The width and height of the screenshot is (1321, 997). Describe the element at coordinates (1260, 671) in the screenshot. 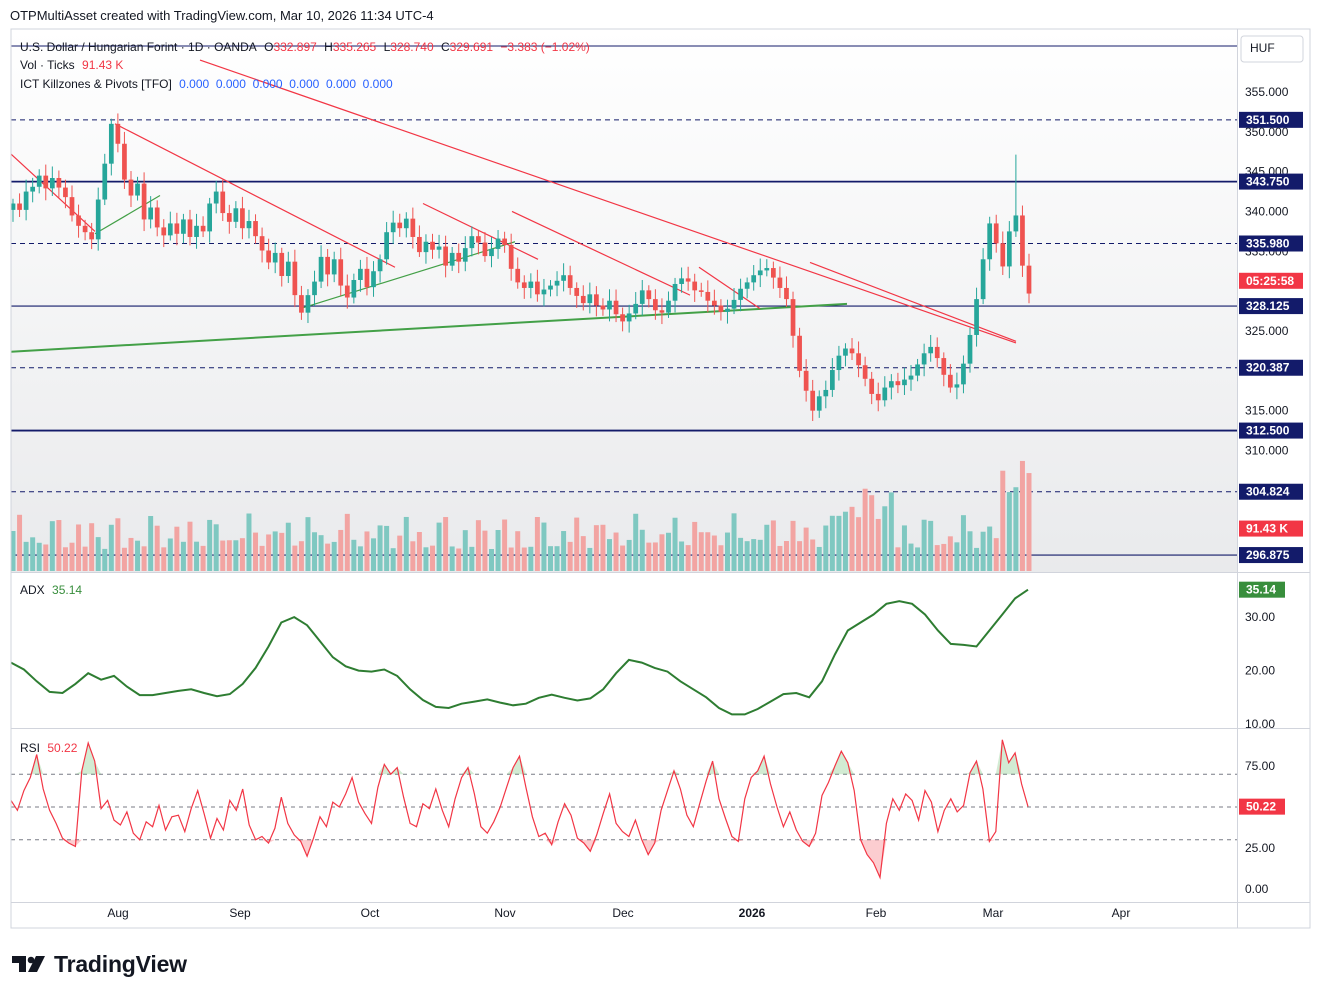

I see `adx-tick-label: 20.00` at that location.